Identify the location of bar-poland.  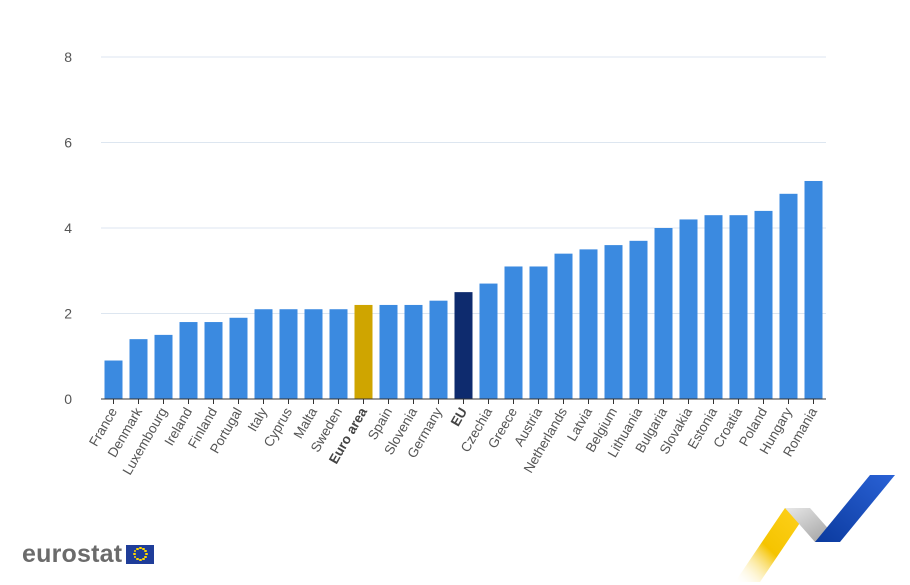
(763, 304).